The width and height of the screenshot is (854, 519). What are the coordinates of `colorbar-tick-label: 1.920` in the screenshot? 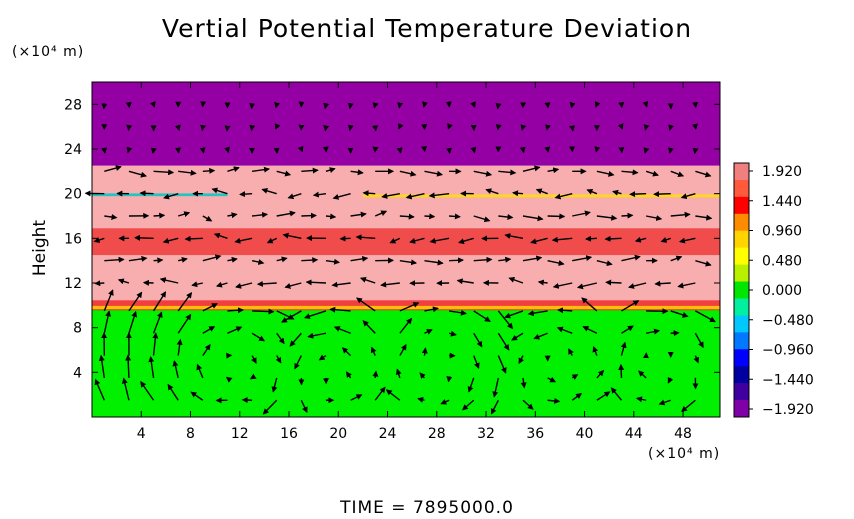 It's located at (782, 172).